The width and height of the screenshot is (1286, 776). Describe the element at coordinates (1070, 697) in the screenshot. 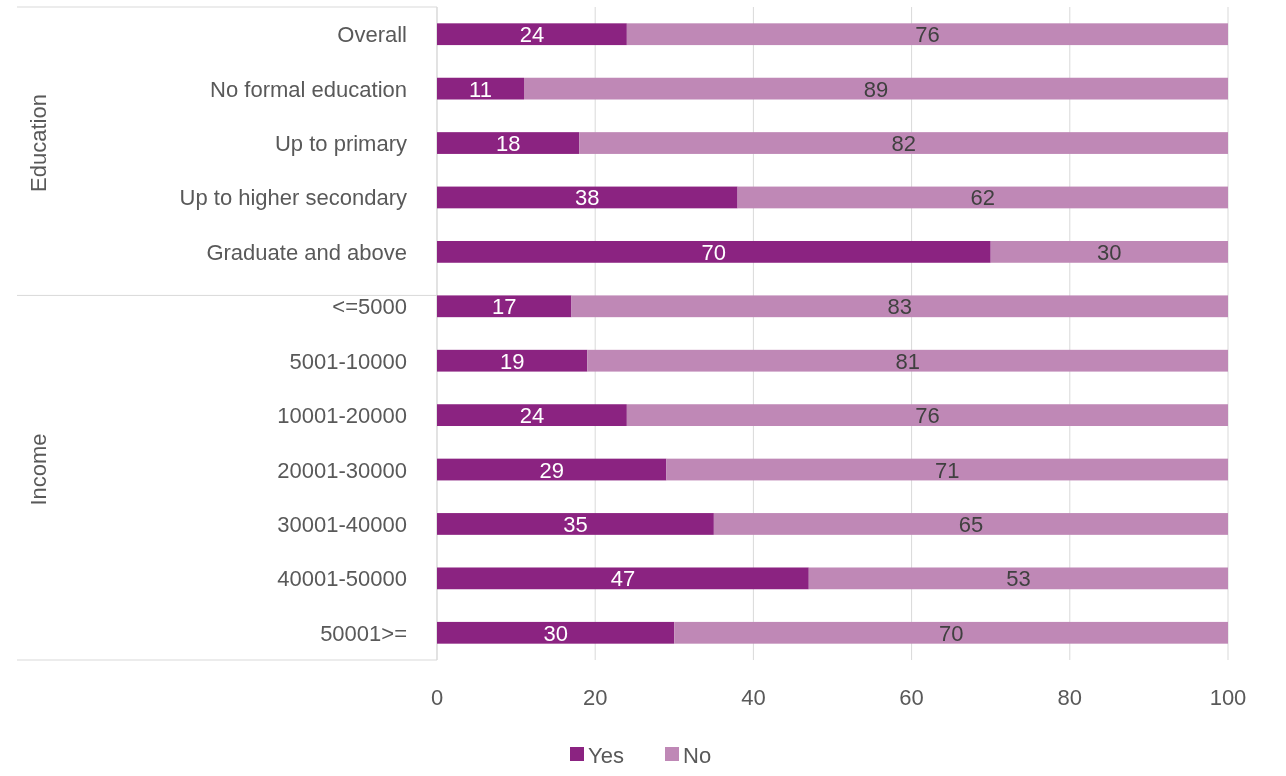

I see `x-tick-label: 80` at that location.